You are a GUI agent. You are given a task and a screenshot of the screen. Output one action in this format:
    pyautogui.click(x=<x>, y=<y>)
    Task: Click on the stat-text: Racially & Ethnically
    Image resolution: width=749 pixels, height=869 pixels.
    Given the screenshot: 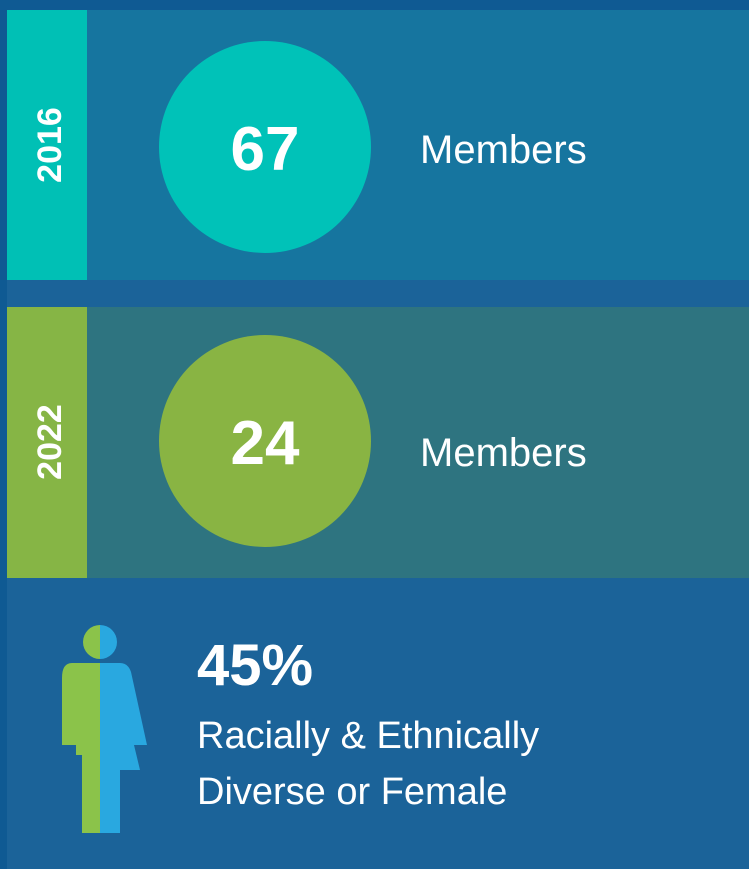 What is the action you would take?
    pyautogui.click(x=368, y=736)
    